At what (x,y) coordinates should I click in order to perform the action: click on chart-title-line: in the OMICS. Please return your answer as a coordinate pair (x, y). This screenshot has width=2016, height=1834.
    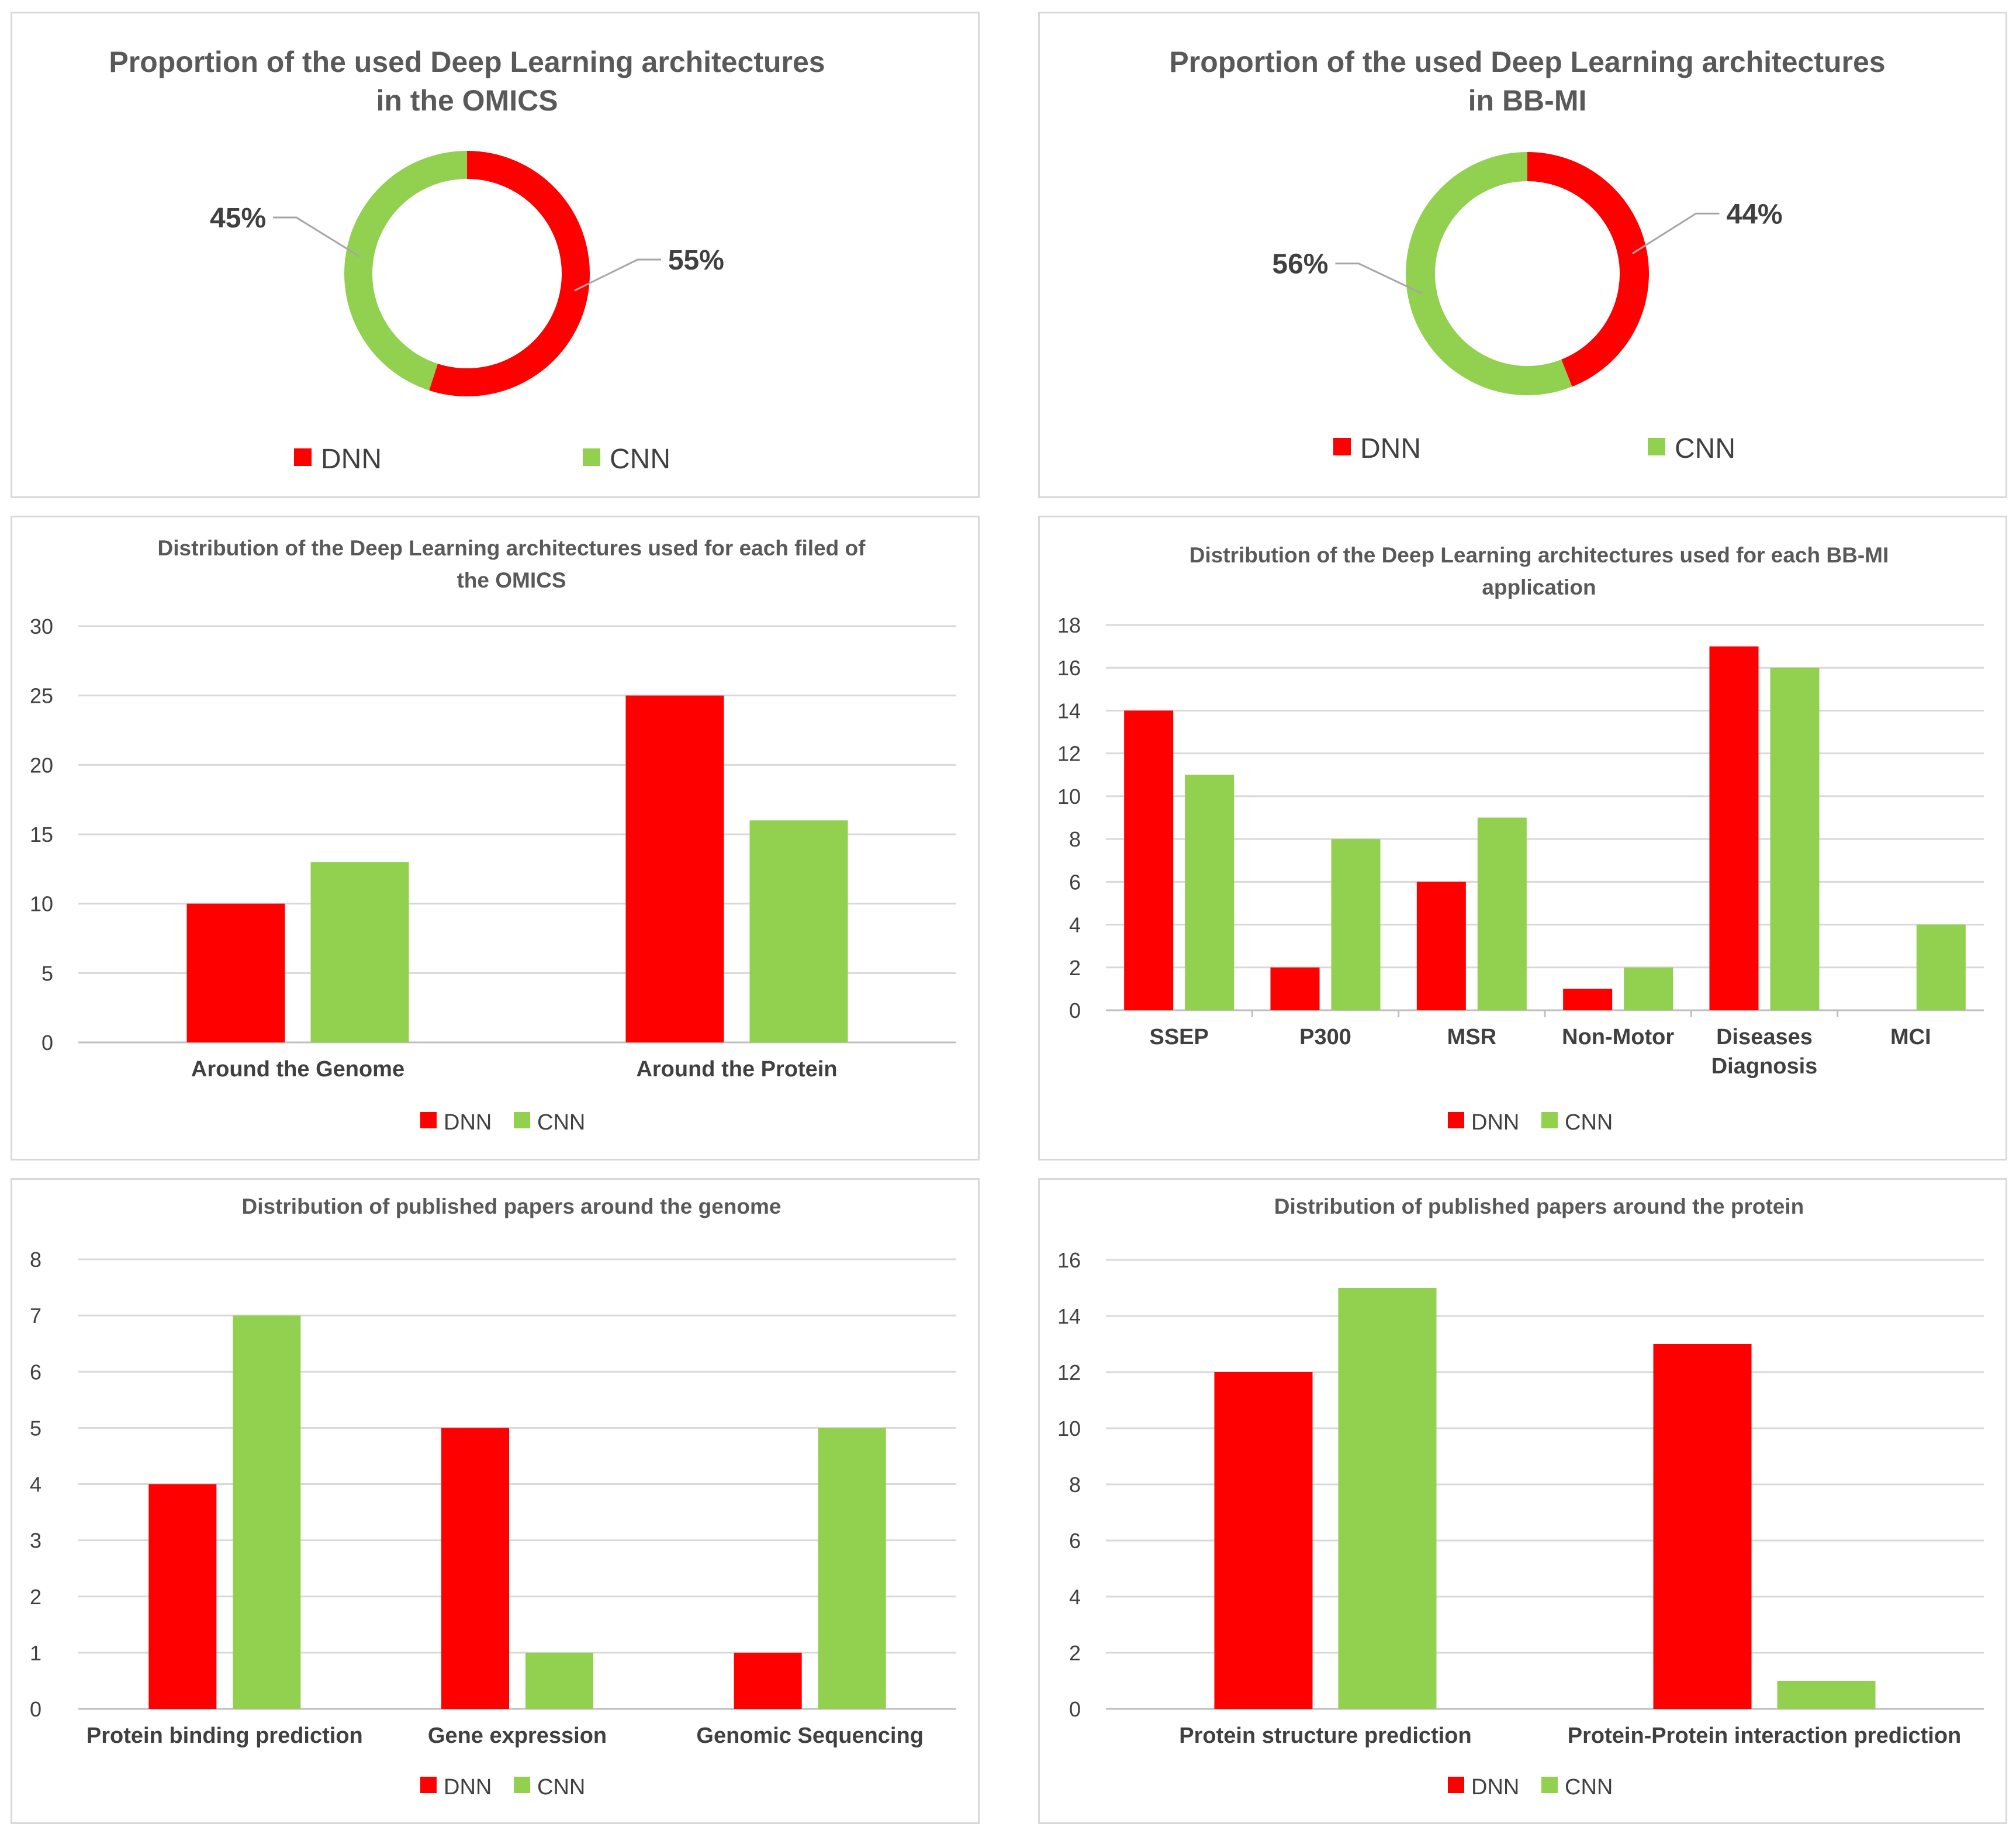
    Looking at the image, I should click on (467, 100).